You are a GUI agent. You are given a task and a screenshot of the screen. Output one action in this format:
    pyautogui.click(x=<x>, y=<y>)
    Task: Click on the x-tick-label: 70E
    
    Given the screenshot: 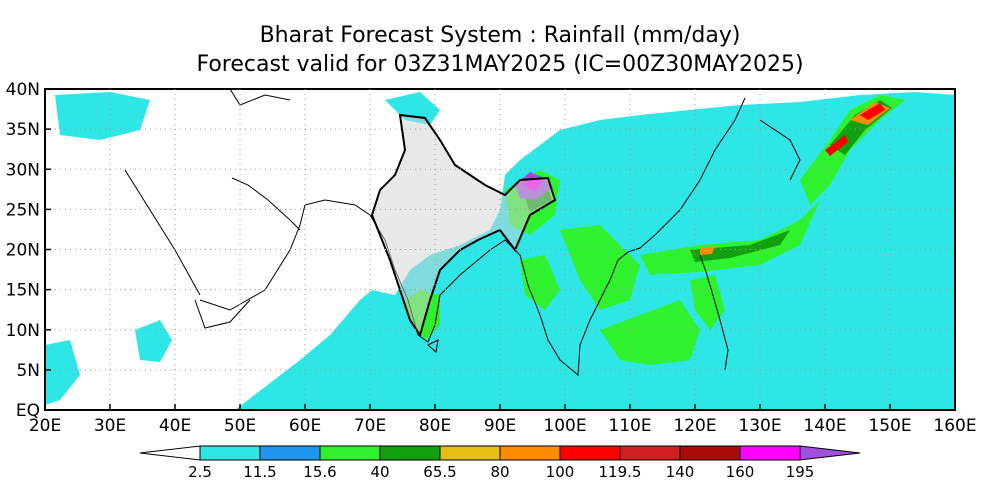 What is the action you would take?
    pyautogui.click(x=370, y=426)
    